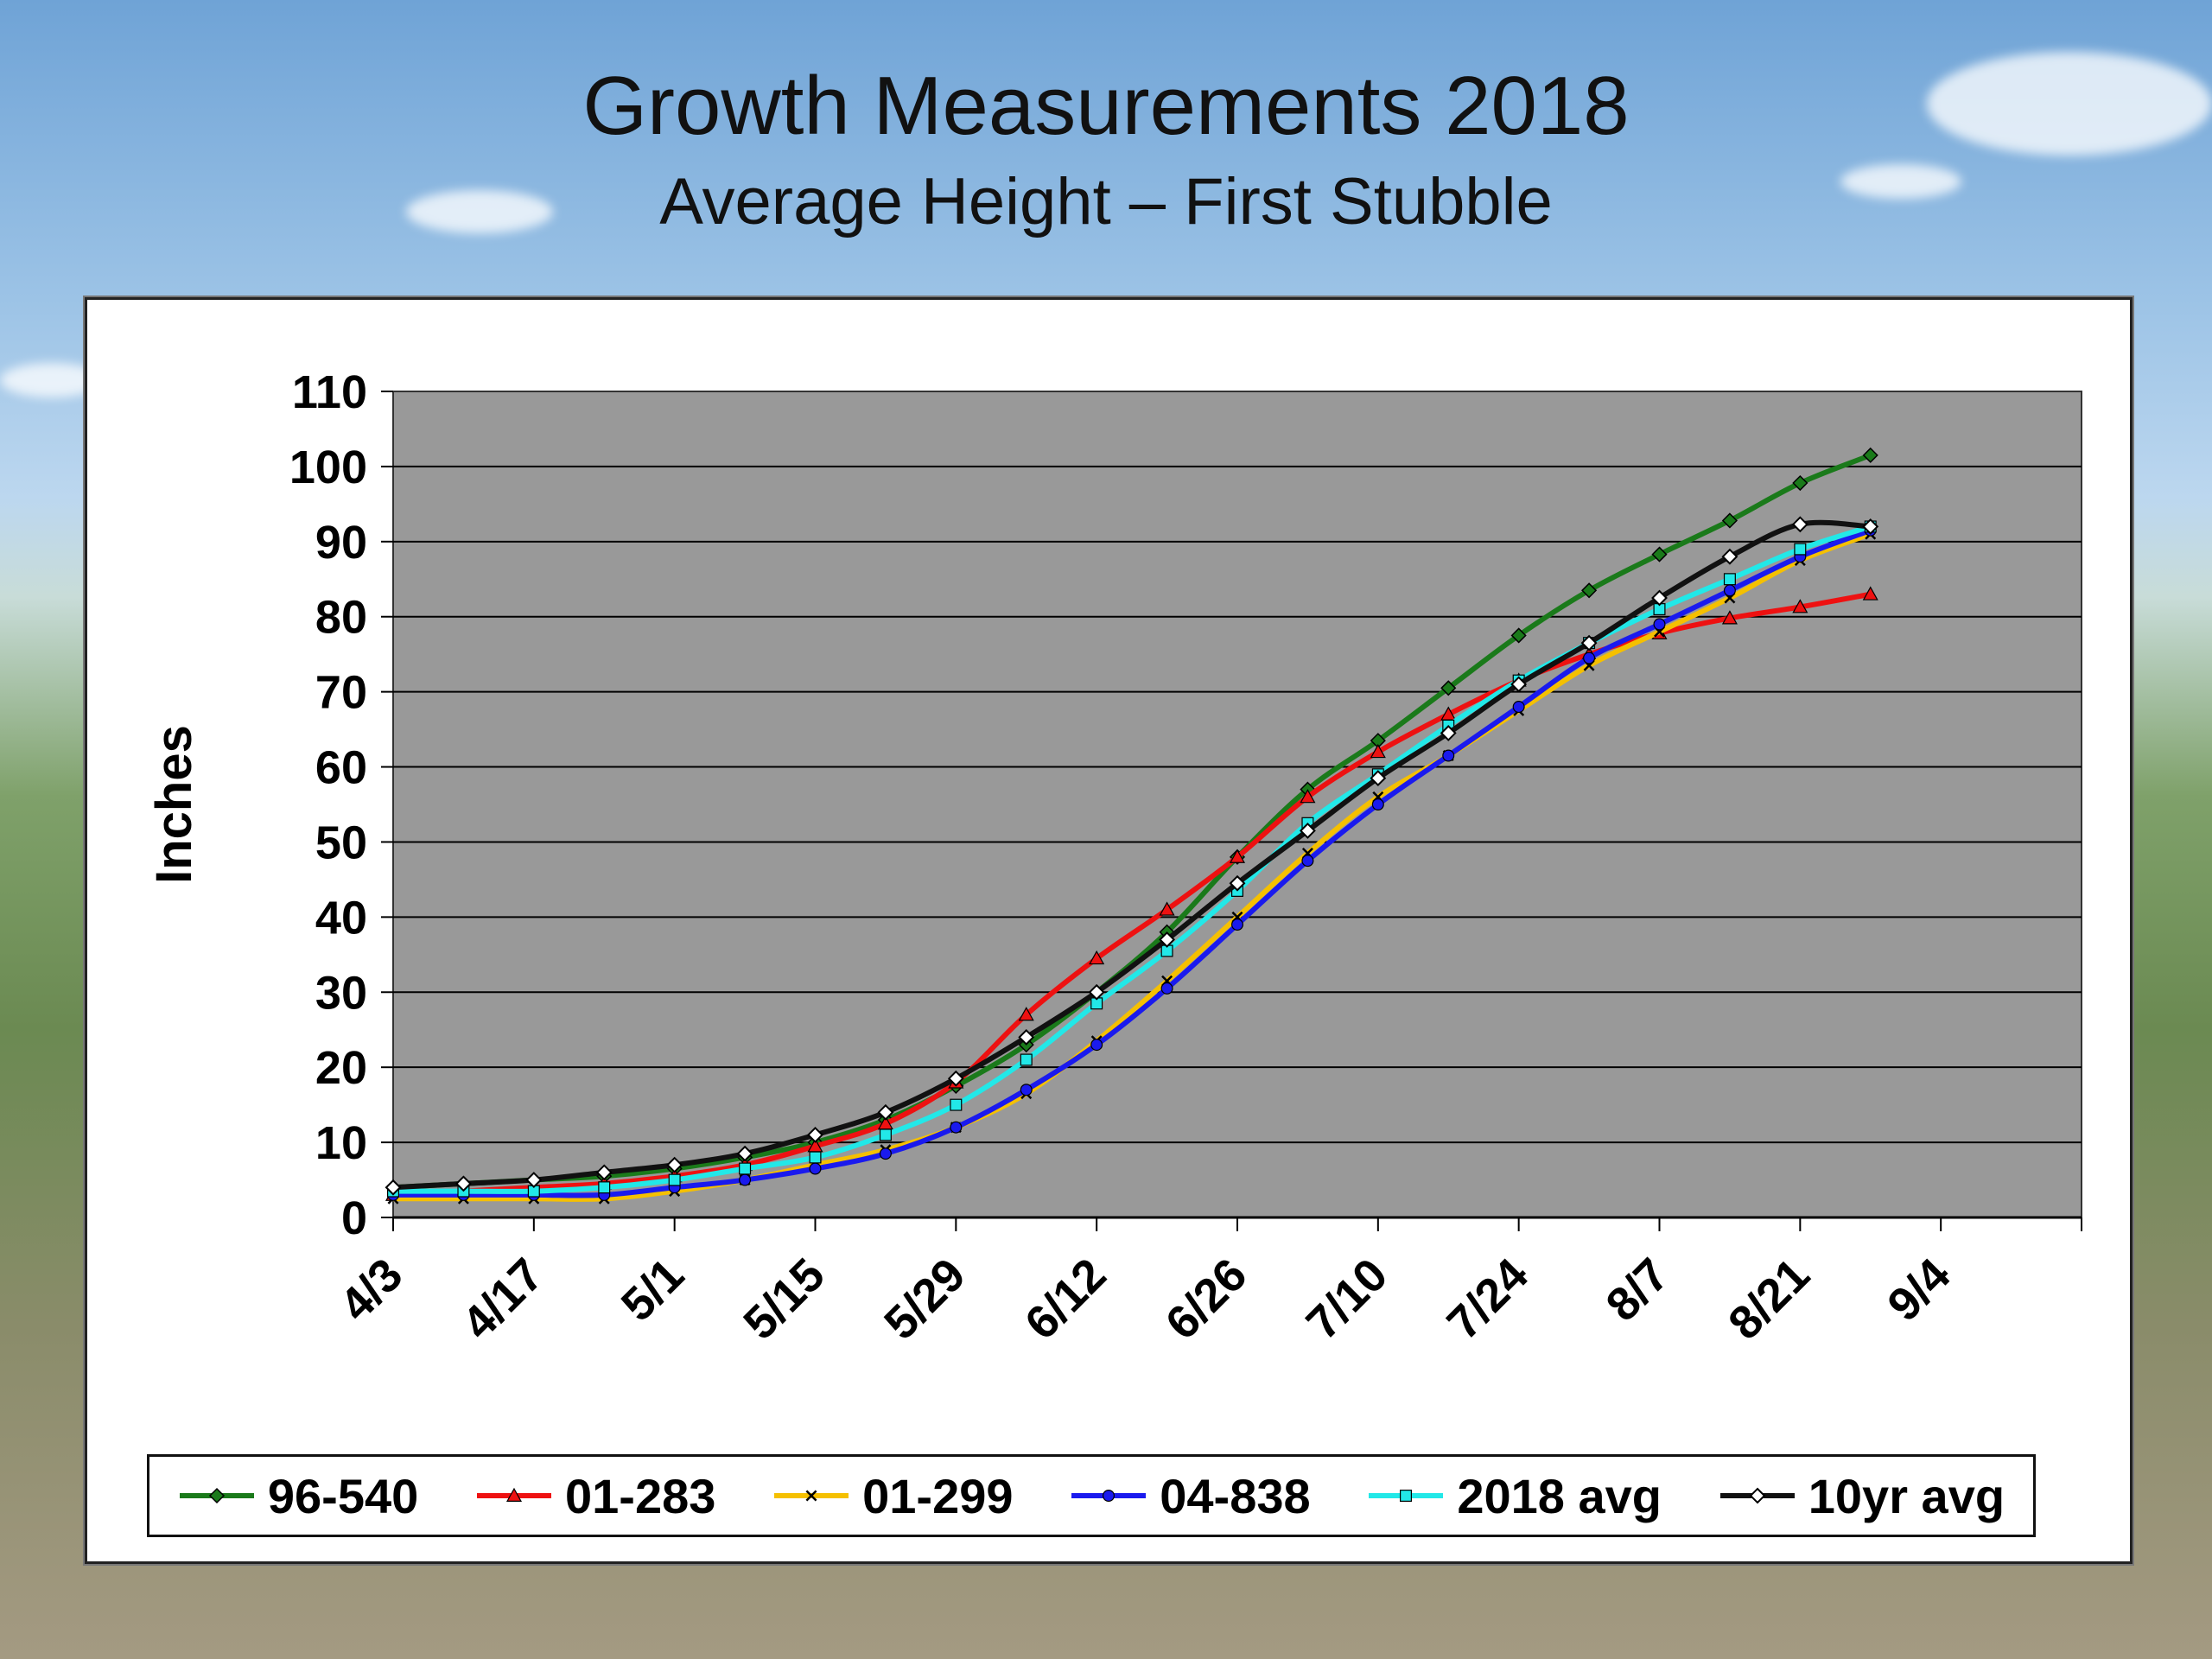  I want to click on x-tick-label: 8/21, so click(1769, 1299).